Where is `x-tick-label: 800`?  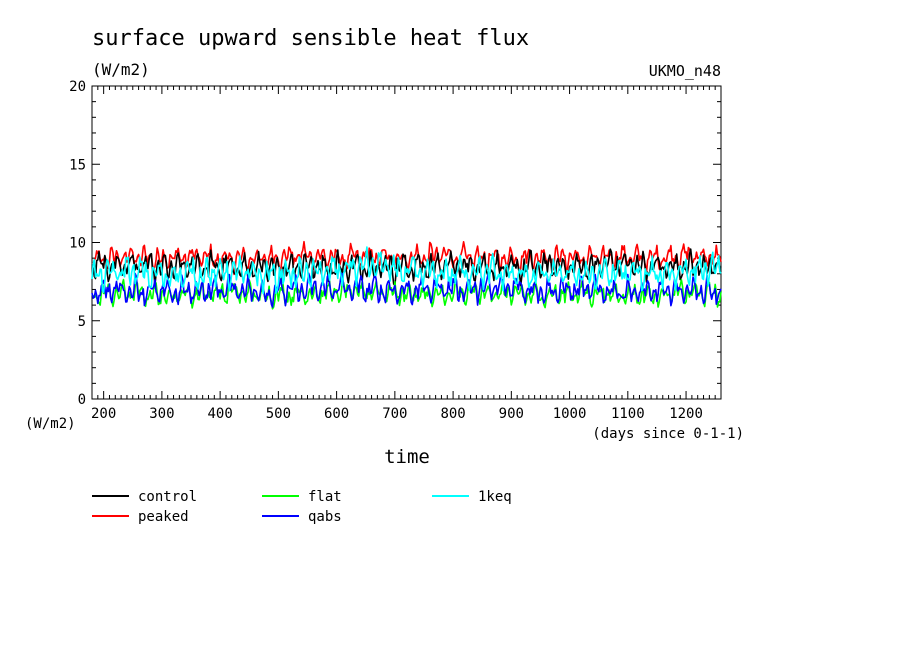 x-tick-label: 800 is located at coordinates (452, 414).